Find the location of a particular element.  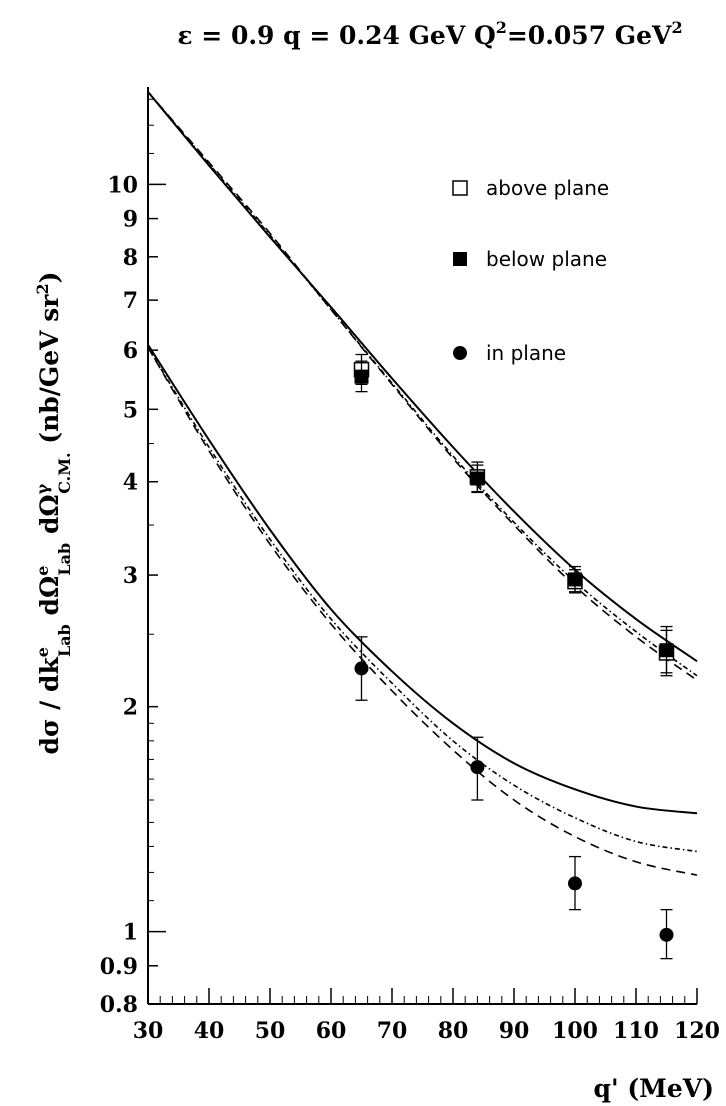

x-tick-label: 100 is located at coordinates (575, 1031).